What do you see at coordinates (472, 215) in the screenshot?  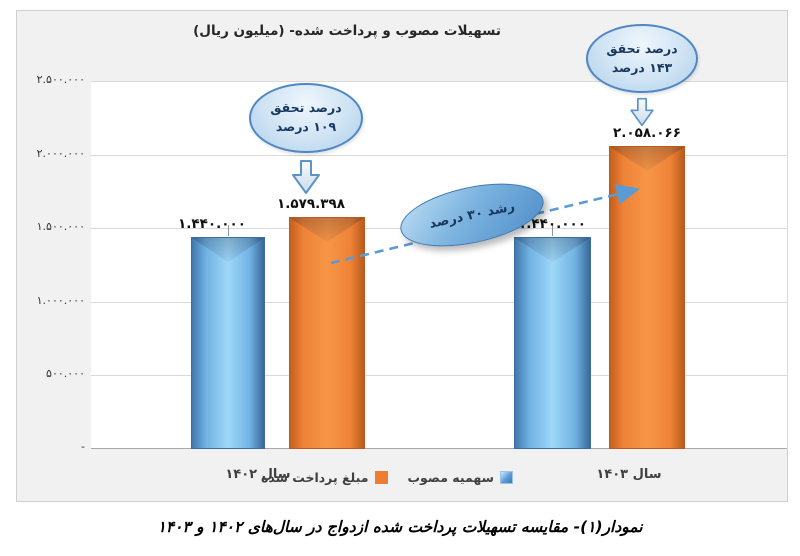 I see `growth-oval-text: رشد ۳۰ درصد` at bounding box center [472, 215].